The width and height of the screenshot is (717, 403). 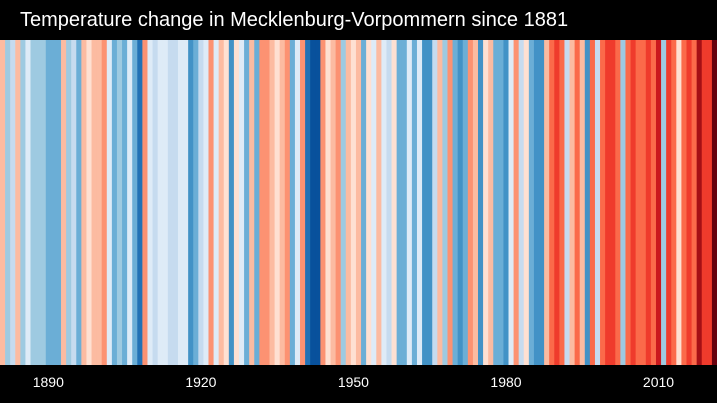 What do you see at coordinates (653, 202) in the screenshot?
I see `stripe-2009` at bounding box center [653, 202].